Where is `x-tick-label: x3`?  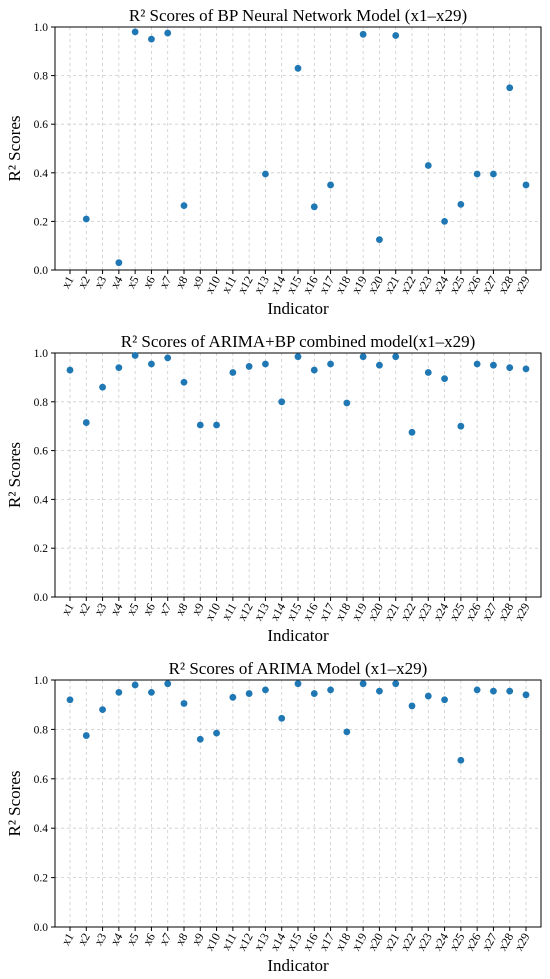 x-tick-label: x3 is located at coordinates (100, 609).